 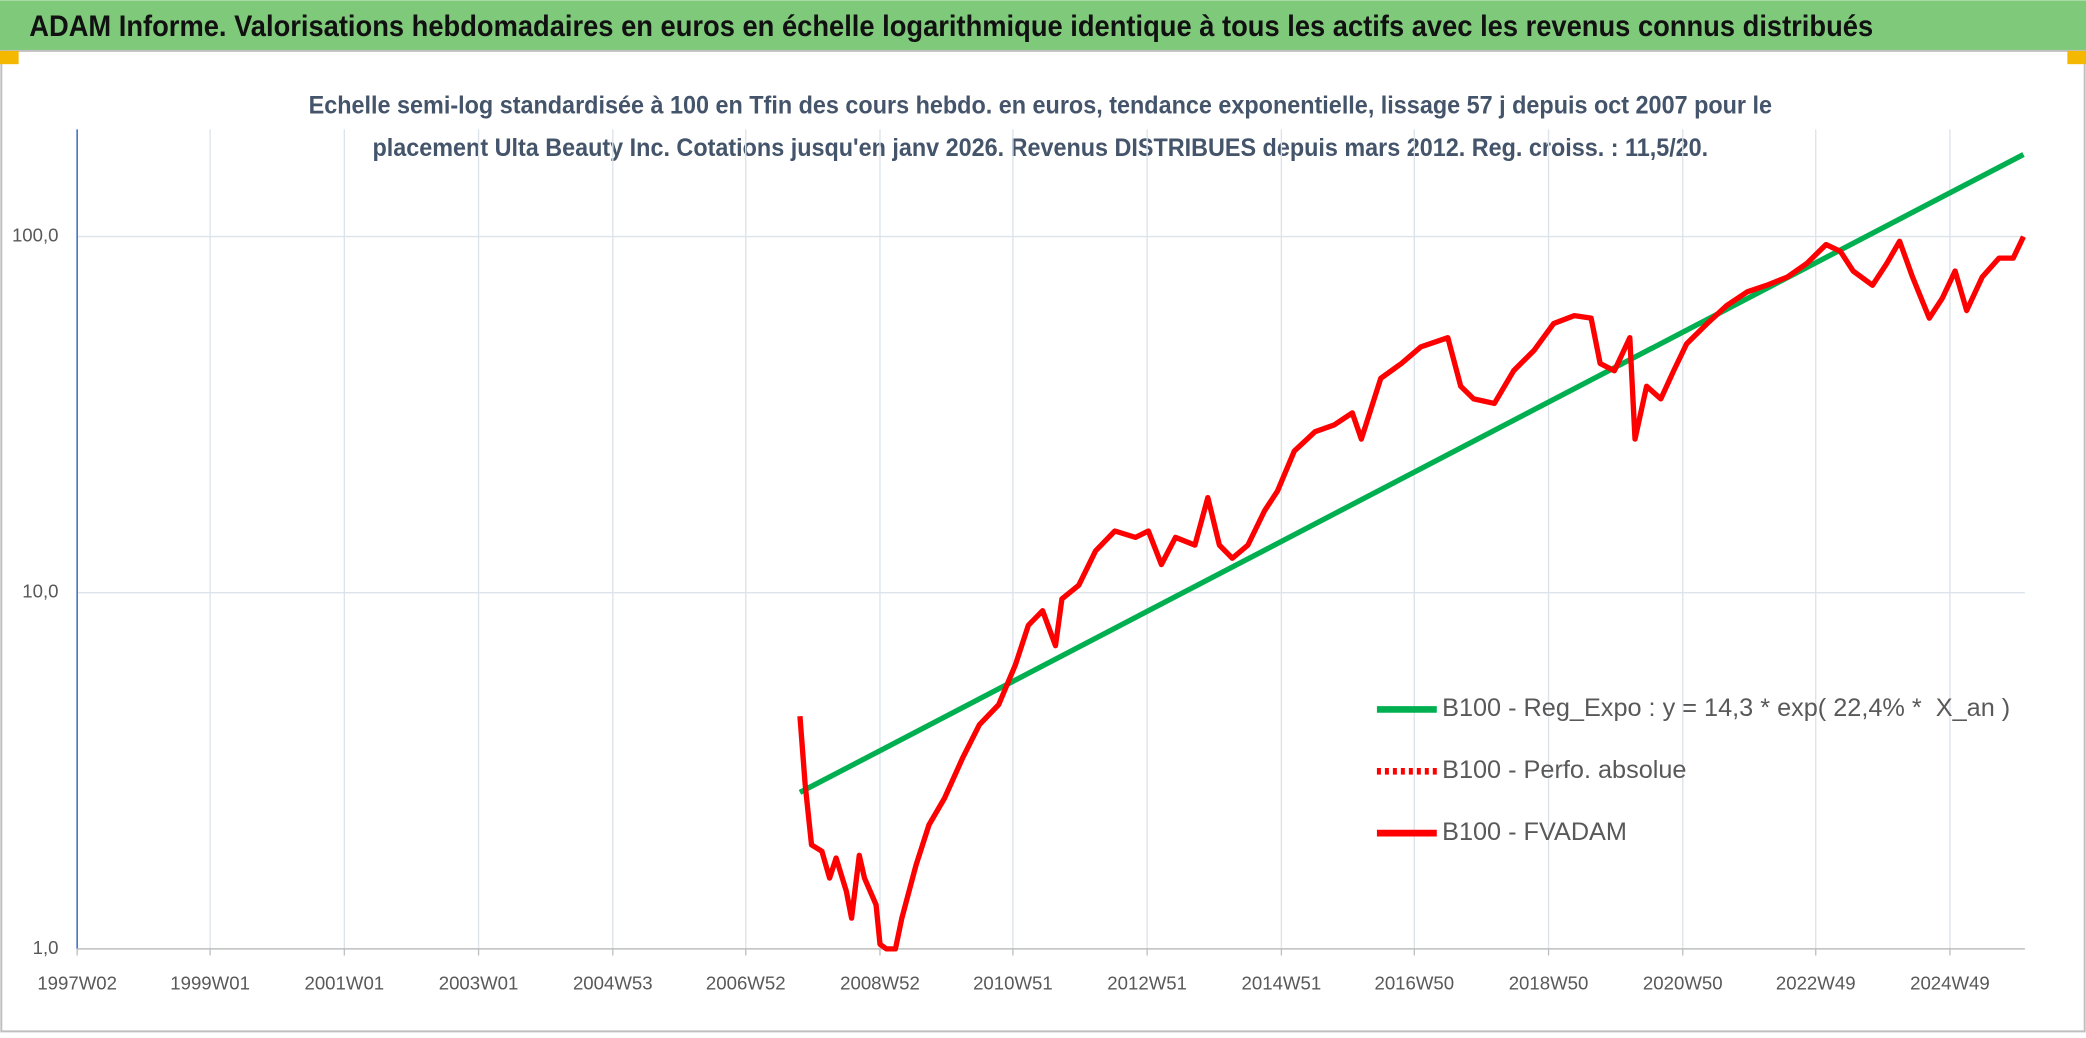 What do you see at coordinates (746, 983) in the screenshot?
I see `x-tick-label: 2006W52` at bounding box center [746, 983].